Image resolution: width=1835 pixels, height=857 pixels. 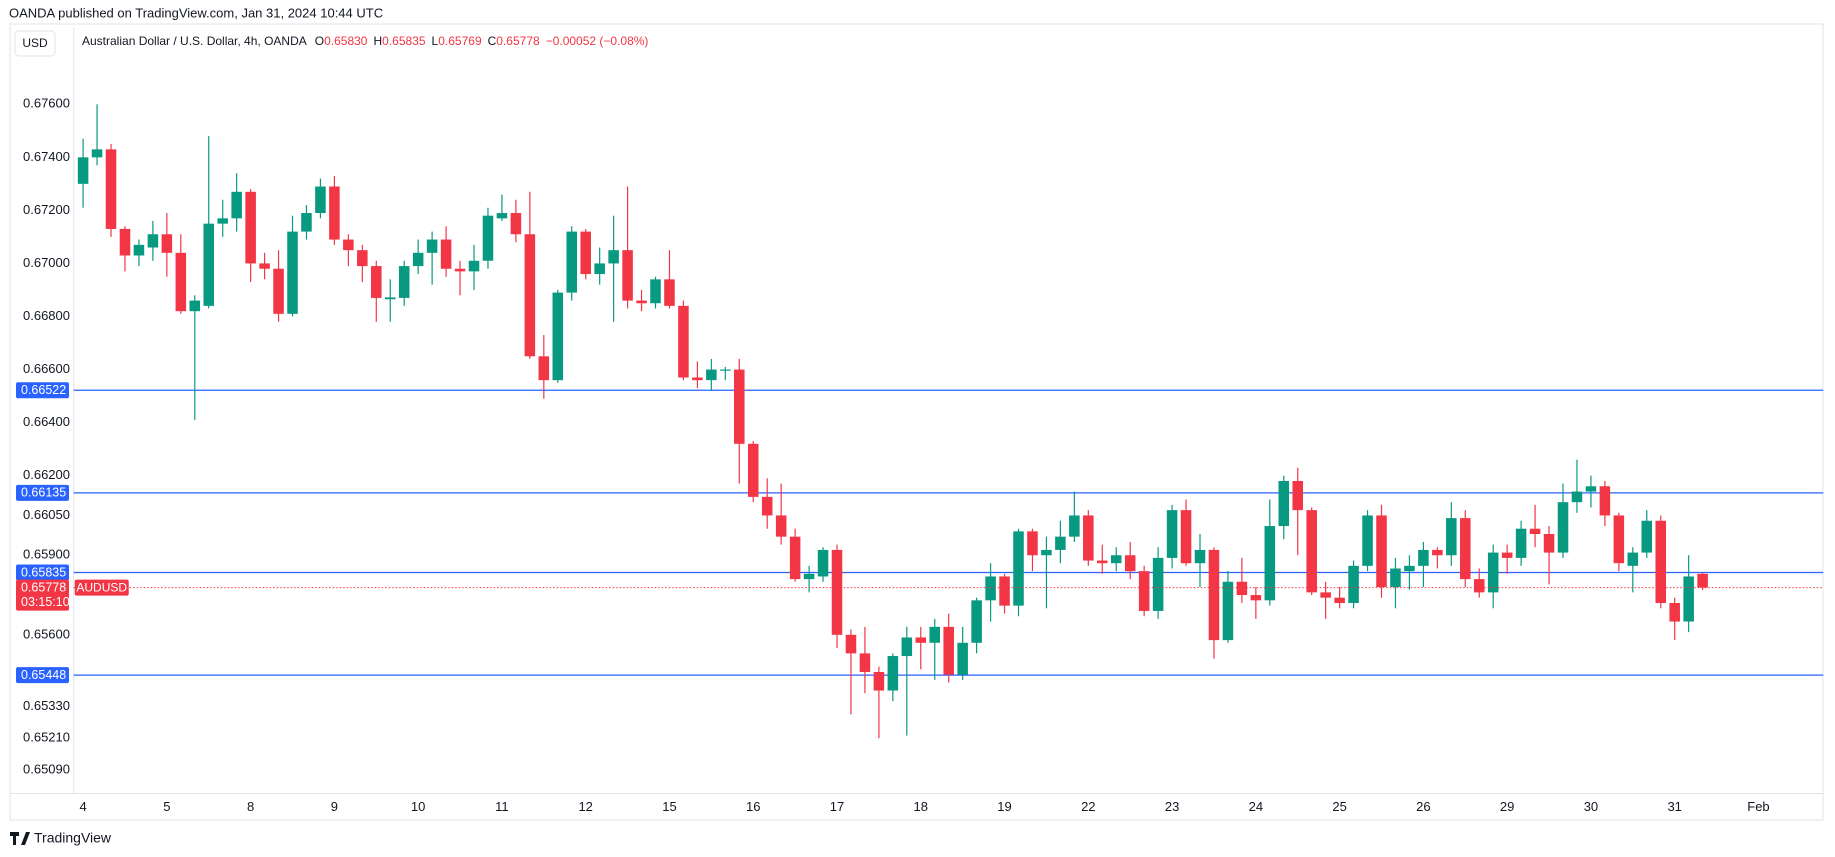 What do you see at coordinates (1088, 806) in the screenshot?
I see `x-tick-label: 22` at bounding box center [1088, 806].